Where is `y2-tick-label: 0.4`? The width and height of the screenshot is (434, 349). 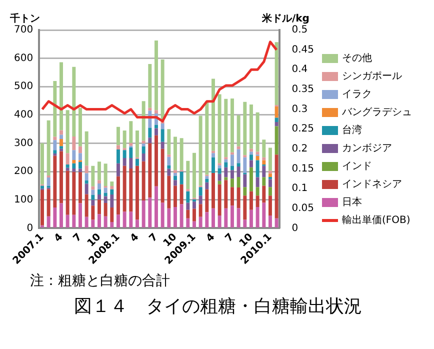
y2-tick-label: 0.4 is located at coordinates (300, 70).